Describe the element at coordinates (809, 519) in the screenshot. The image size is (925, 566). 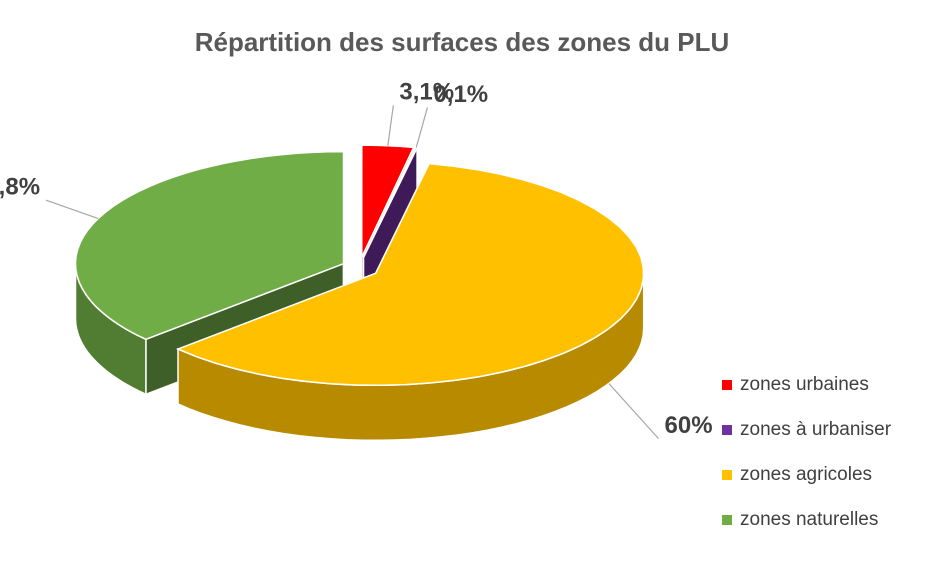
I see `legend-label: zones naturelles` at that location.